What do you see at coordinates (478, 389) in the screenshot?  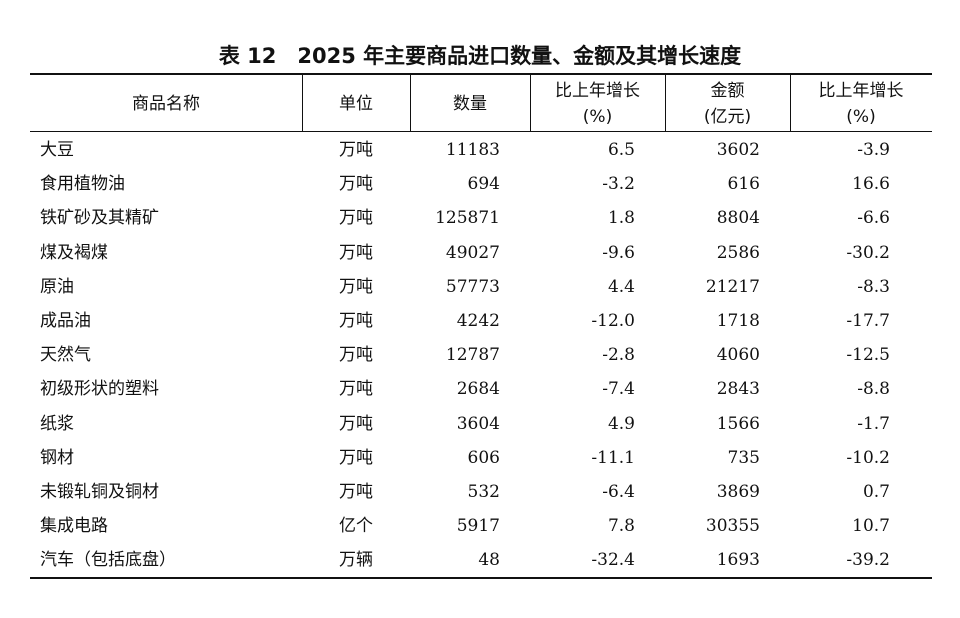 I see `number: 2684` at bounding box center [478, 389].